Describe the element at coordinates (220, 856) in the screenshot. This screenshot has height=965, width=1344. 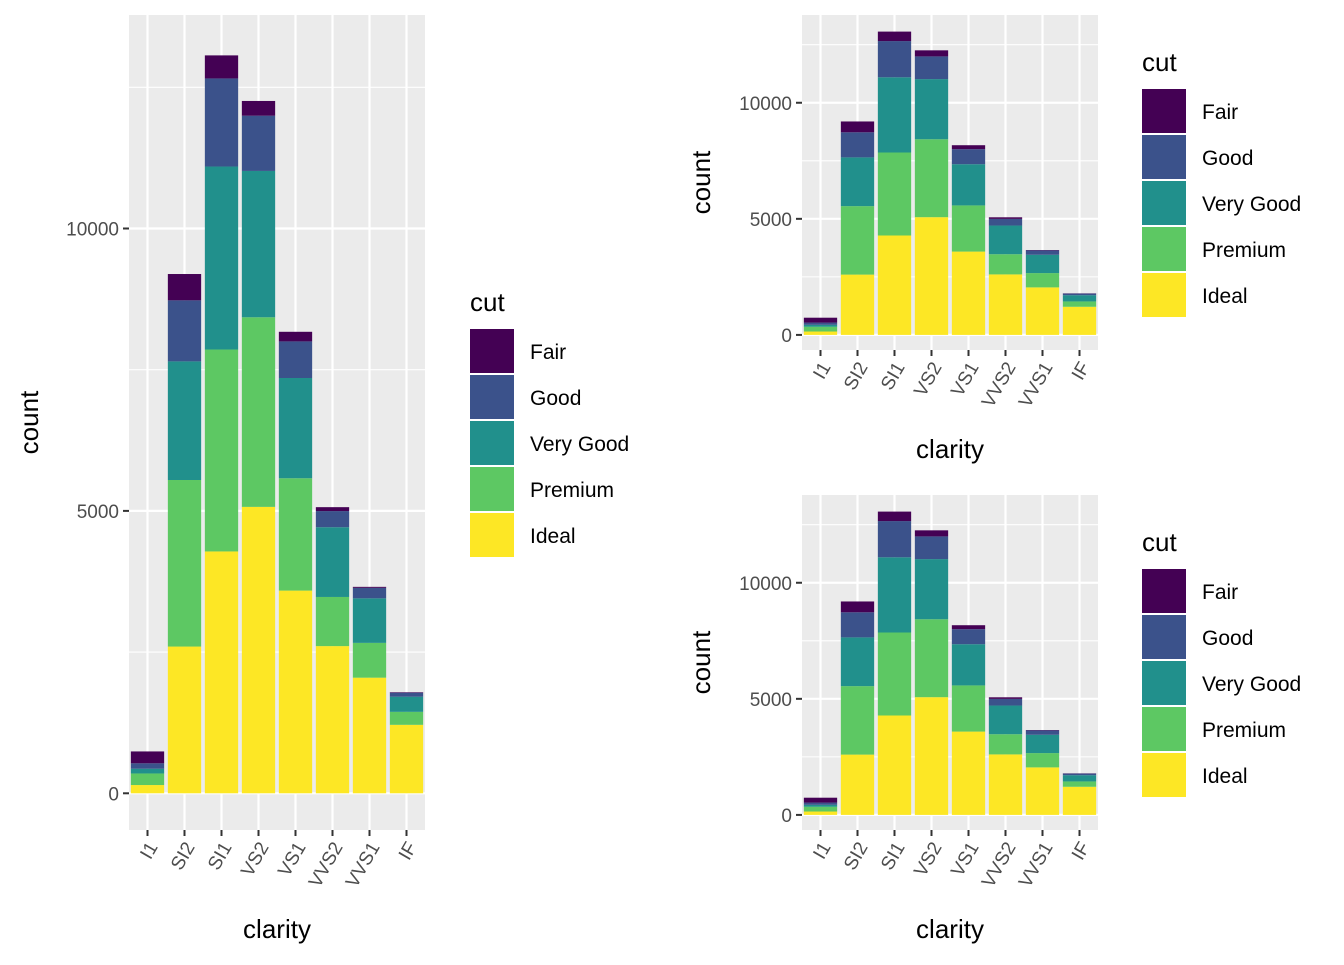
I see `x-tick-label: SI1` at that location.